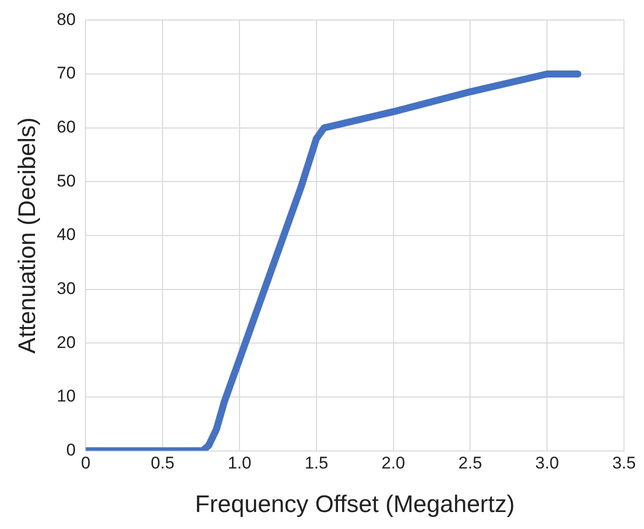 The height and width of the screenshot is (529, 644). I want to click on x-tick-label: 0.5, so click(162, 463).